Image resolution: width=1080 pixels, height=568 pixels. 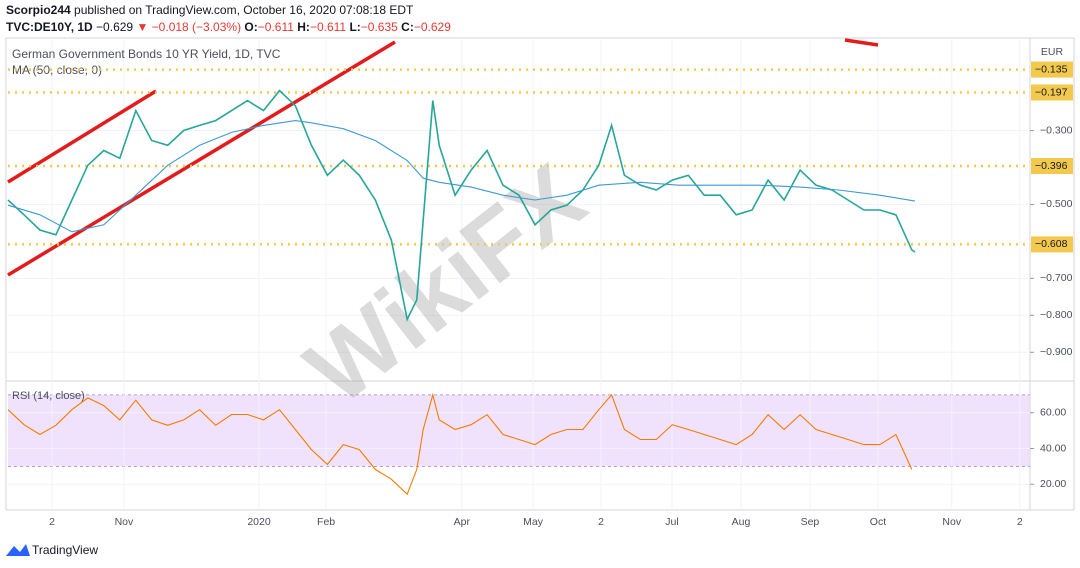 What do you see at coordinates (379, 27) in the screenshot?
I see `low: −0.635` at bounding box center [379, 27].